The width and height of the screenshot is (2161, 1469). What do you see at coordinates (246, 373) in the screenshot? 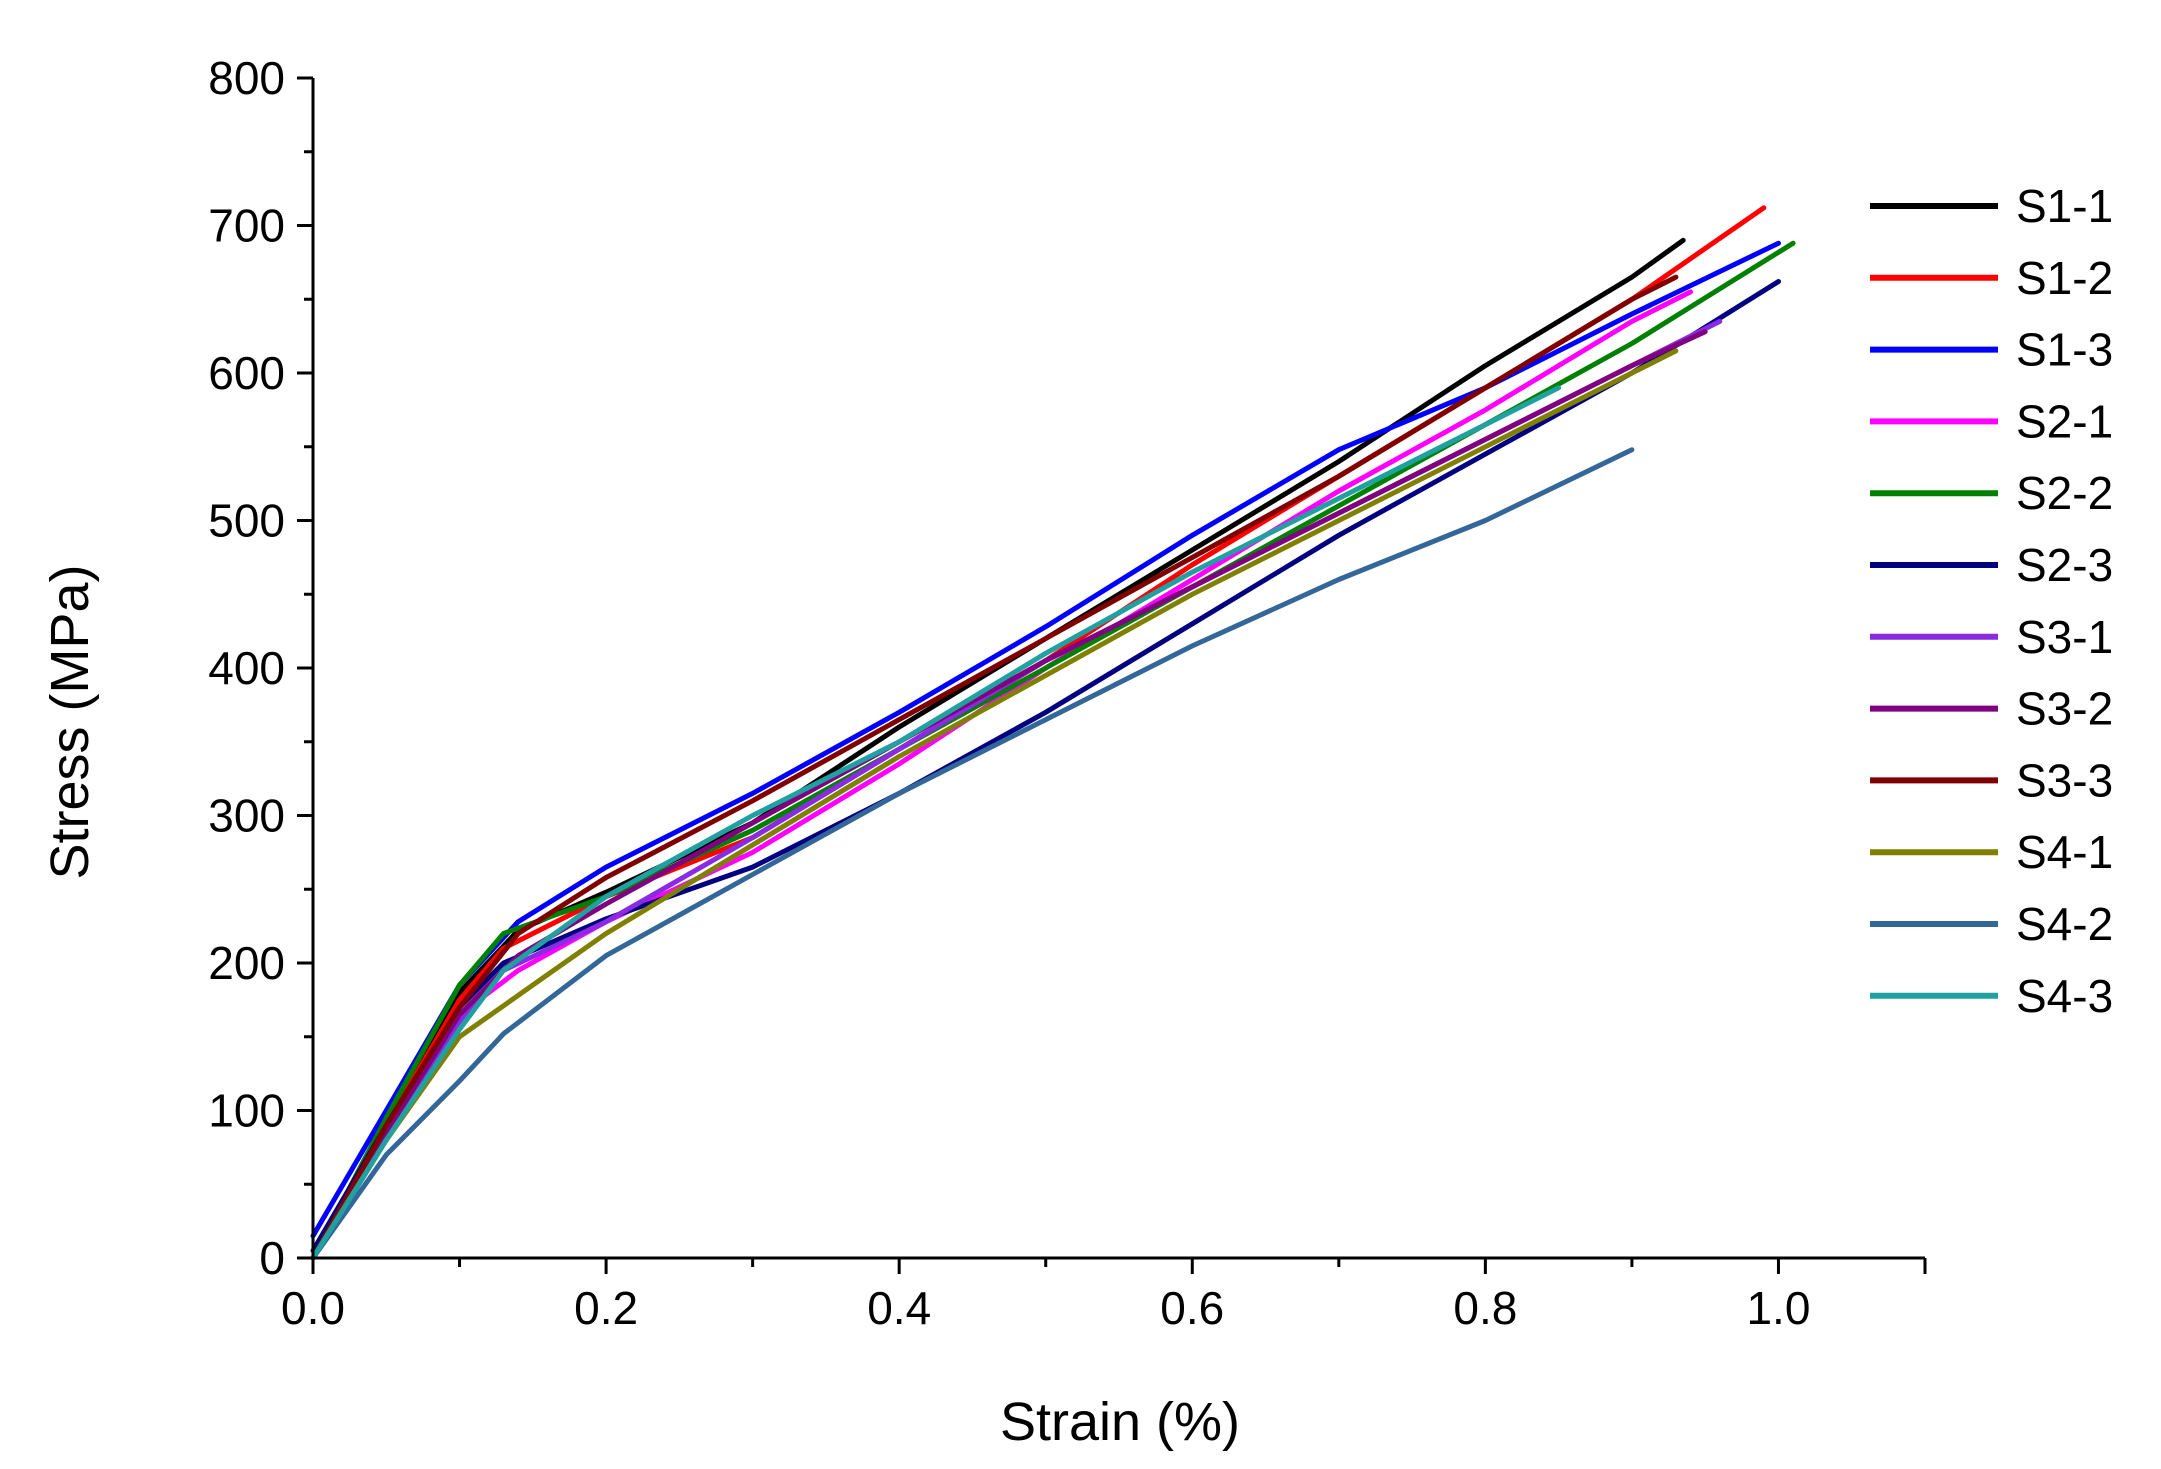
I see `y-tick-label: 600` at bounding box center [246, 373].